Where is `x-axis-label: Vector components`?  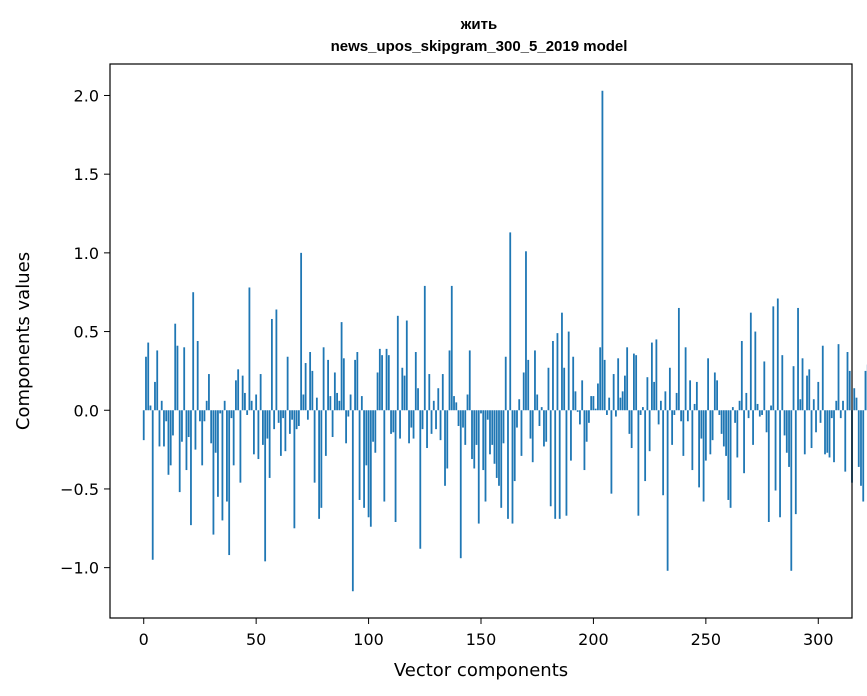 x-axis-label: Vector components is located at coordinates (481, 670).